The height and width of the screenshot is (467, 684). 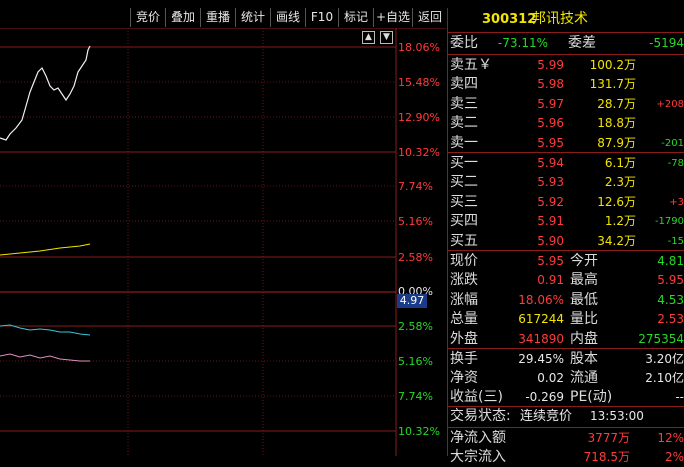 What do you see at coordinates (608, 438) in the screenshot?
I see `flow-value: 3777万` at bounding box center [608, 438].